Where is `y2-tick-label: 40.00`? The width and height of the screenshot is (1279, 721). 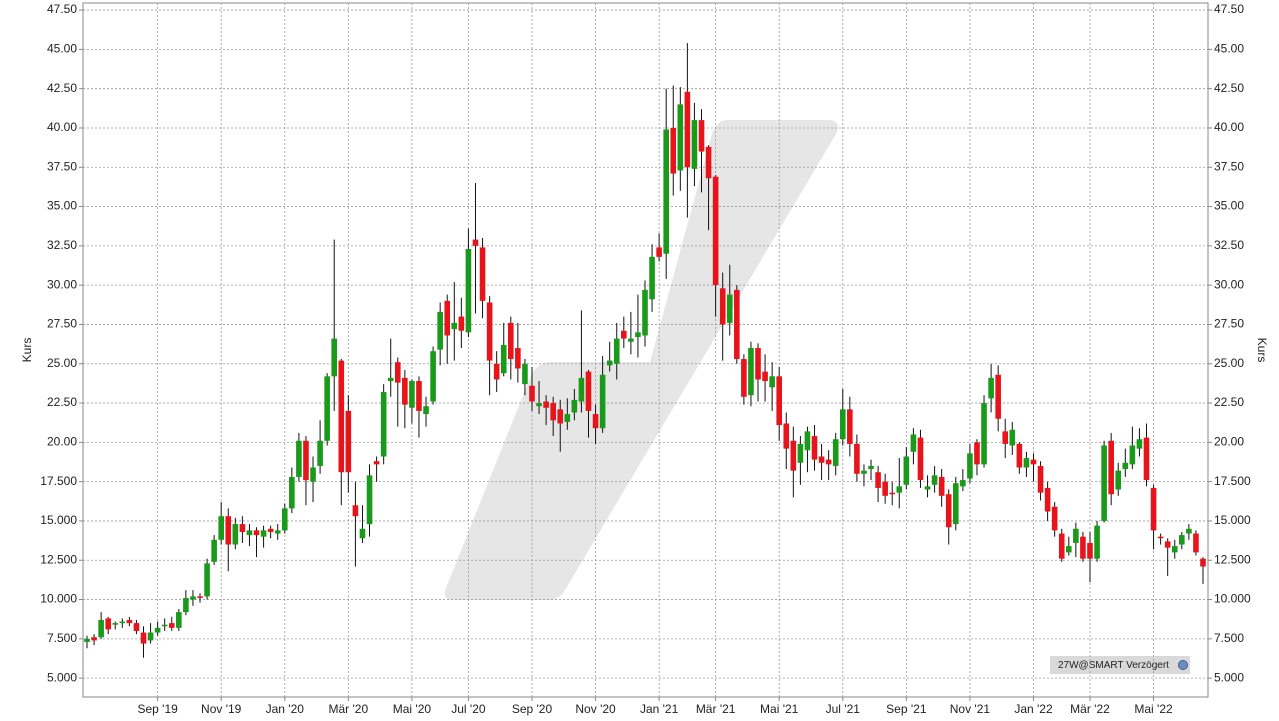
y2-tick-label: 40.00 is located at coordinates (1229, 127).